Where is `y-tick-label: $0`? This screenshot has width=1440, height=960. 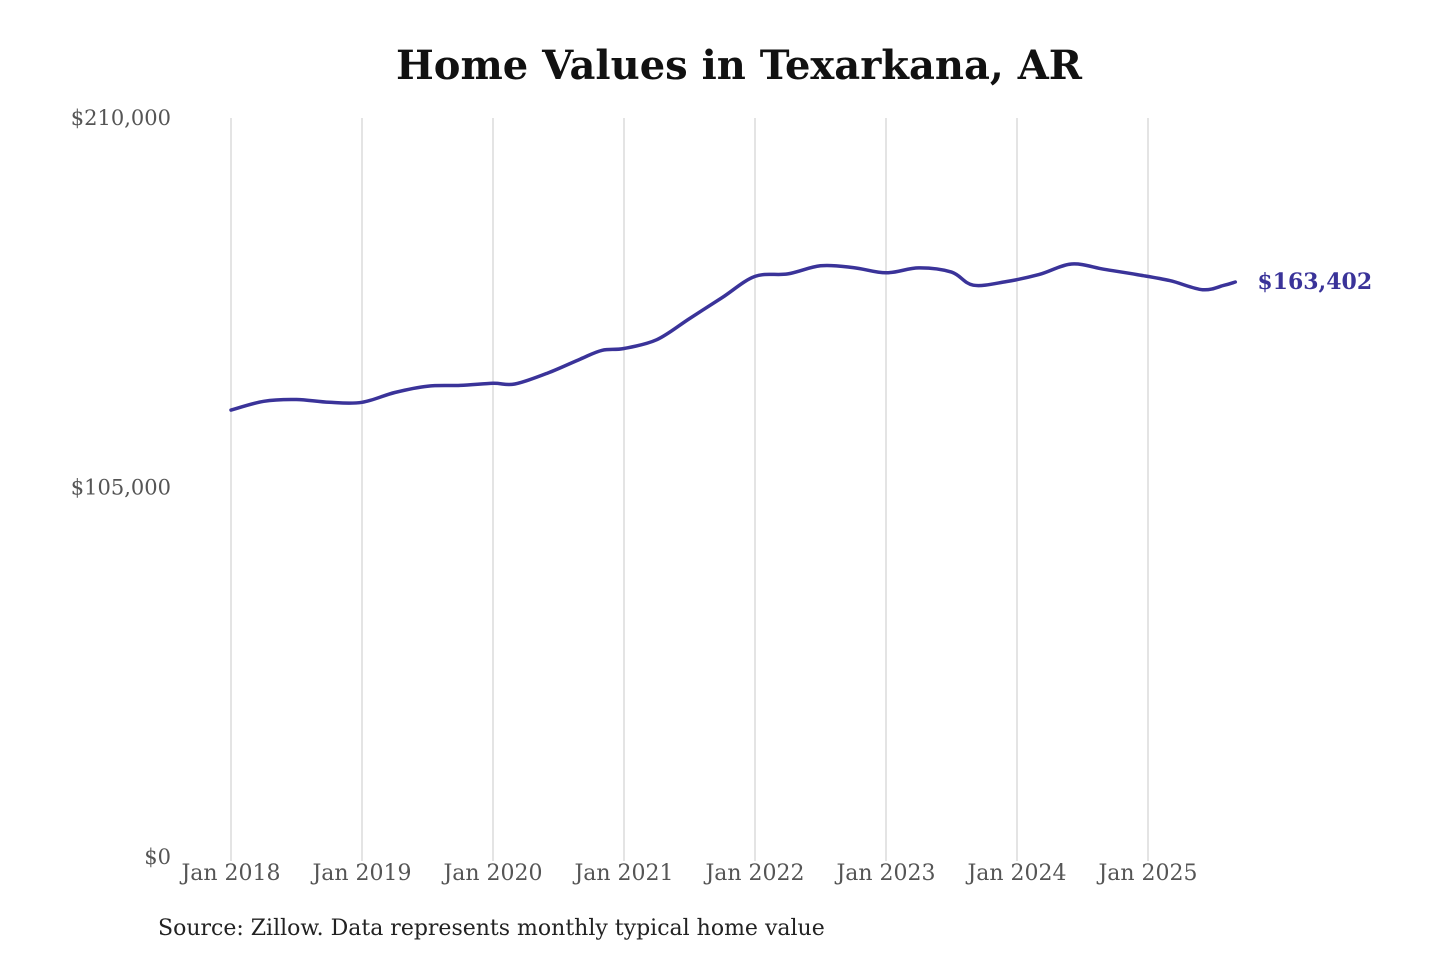 y-tick-label: $0 is located at coordinates (157, 857).